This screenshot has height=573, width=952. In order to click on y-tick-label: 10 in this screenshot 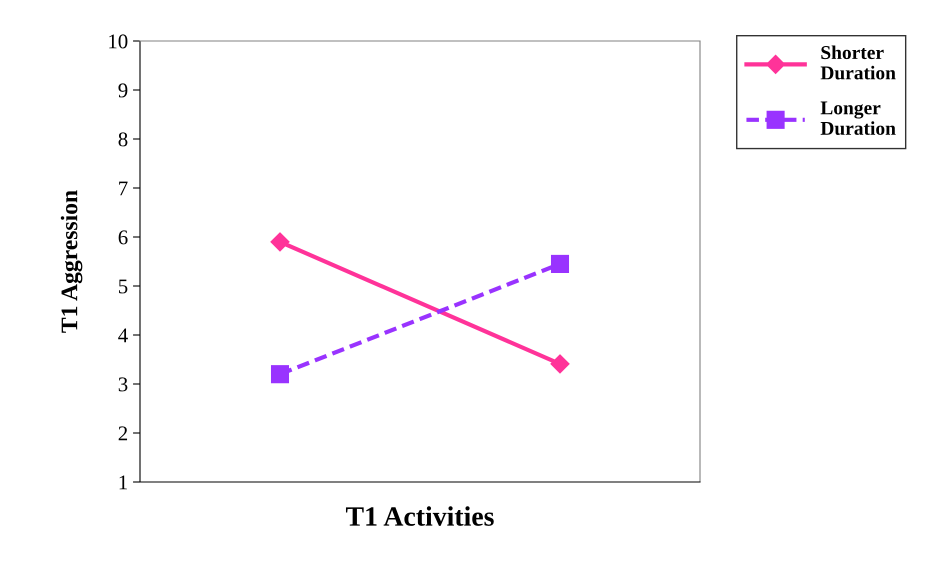, I will do `click(118, 41)`.